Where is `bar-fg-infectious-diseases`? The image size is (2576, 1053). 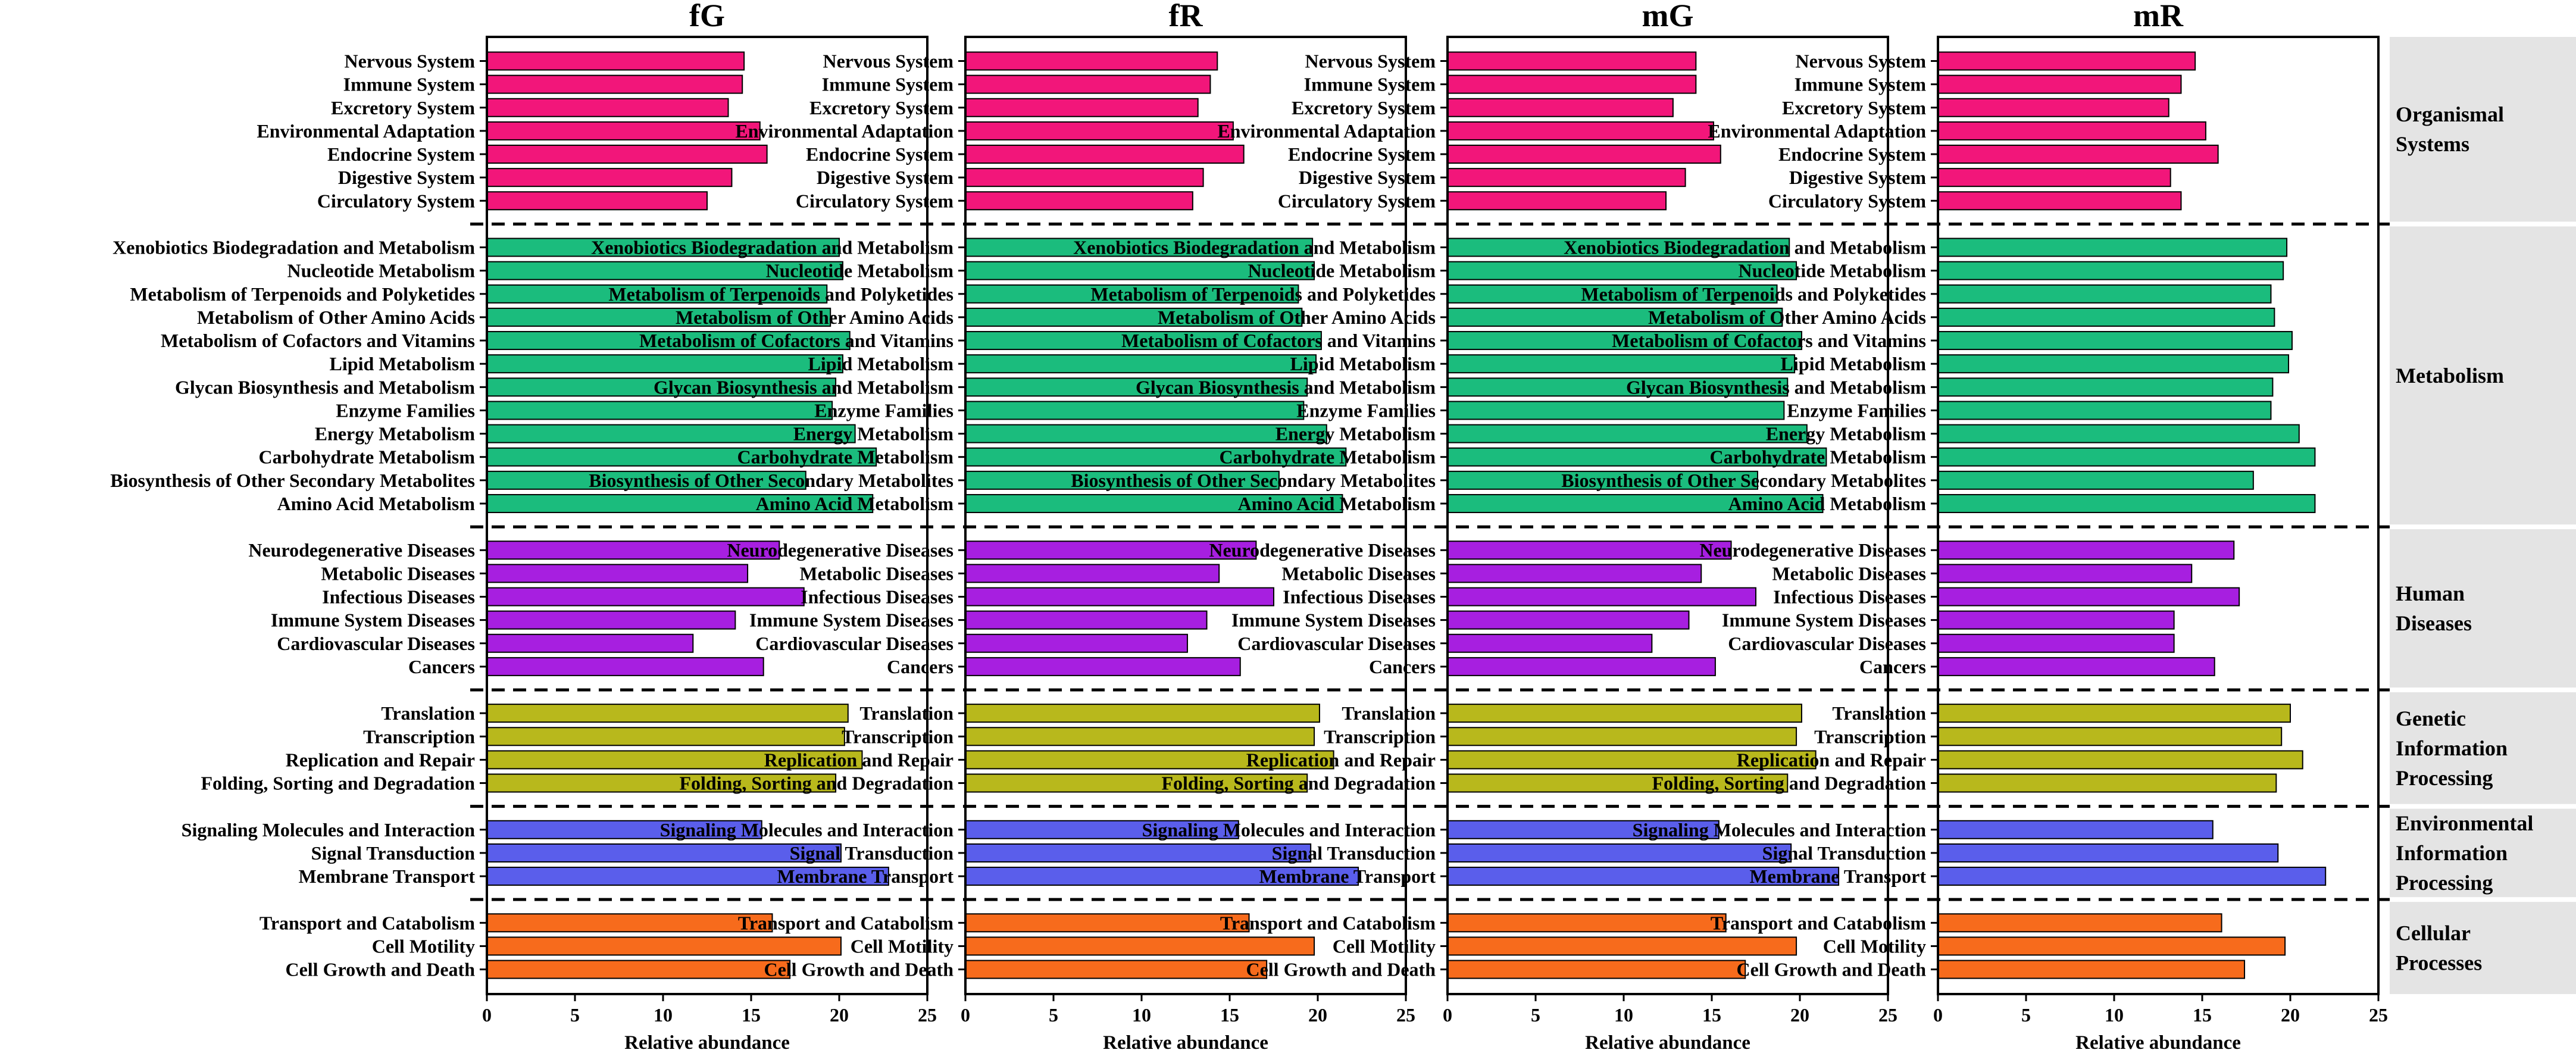 bar-fg-infectious-diseases is located at coordinates (645, 597).